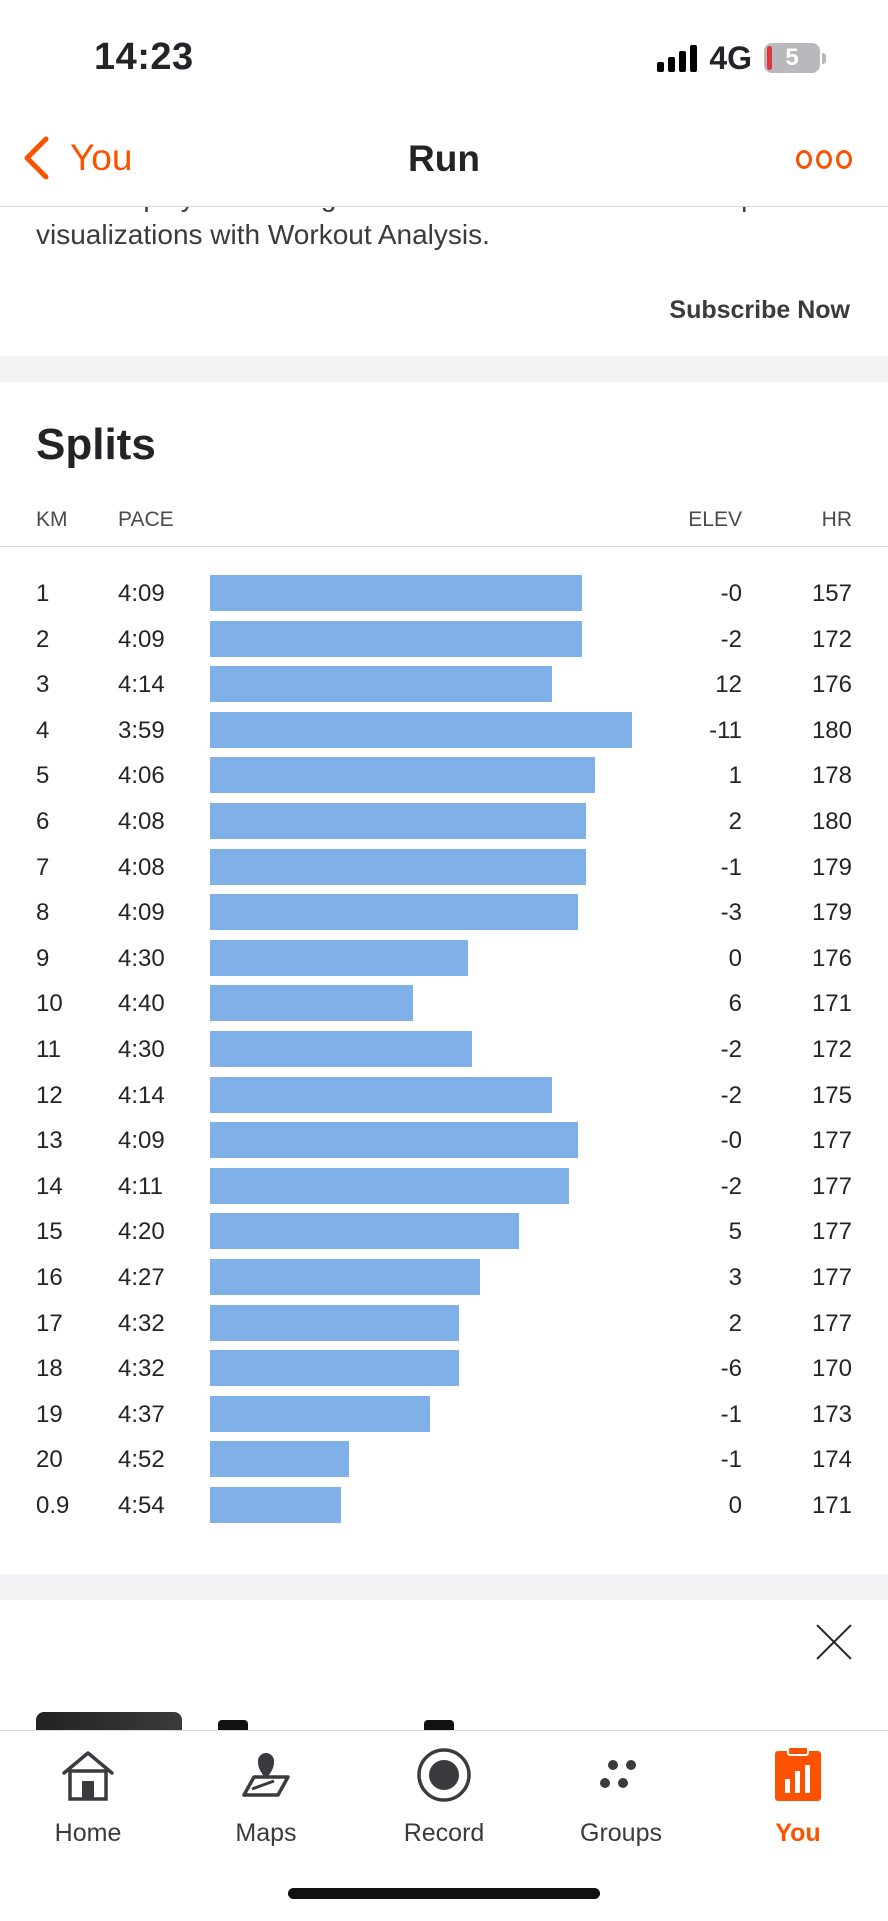 The height and width of the screenshot is (1921, 888). What do you see at coordinates (735, 1004) in the screenshot?
I see `split-elev: 6` at bounding box center [735, 1004].